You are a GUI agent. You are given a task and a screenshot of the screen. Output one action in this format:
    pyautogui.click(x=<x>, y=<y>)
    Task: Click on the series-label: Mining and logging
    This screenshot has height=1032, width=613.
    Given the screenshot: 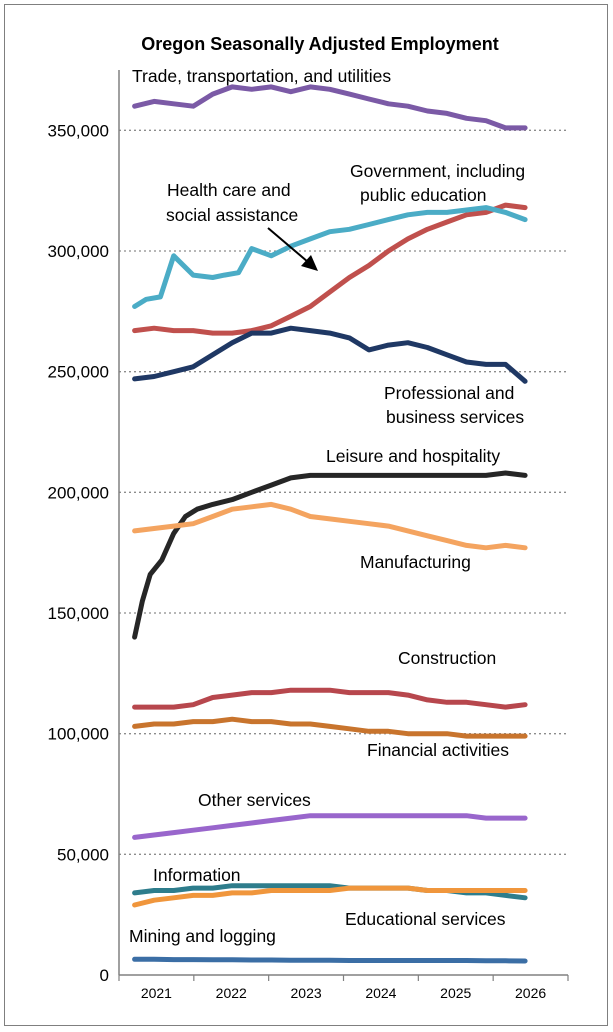 What is the action you would take?
    pyautogui.click(x=202, y=936)
    